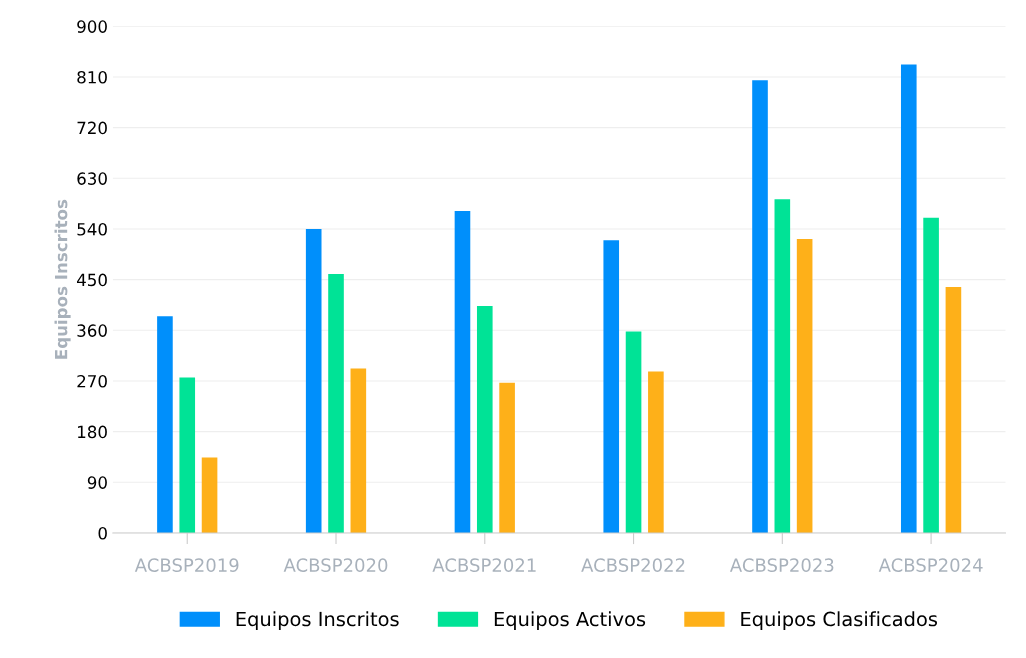 The width and height of the screenshot is (1026, 658). What do you see at coordinates (839, 621) in the screenshot?
I see `legend-label: Equipos Clasificados` at bounding box center [839, 621].